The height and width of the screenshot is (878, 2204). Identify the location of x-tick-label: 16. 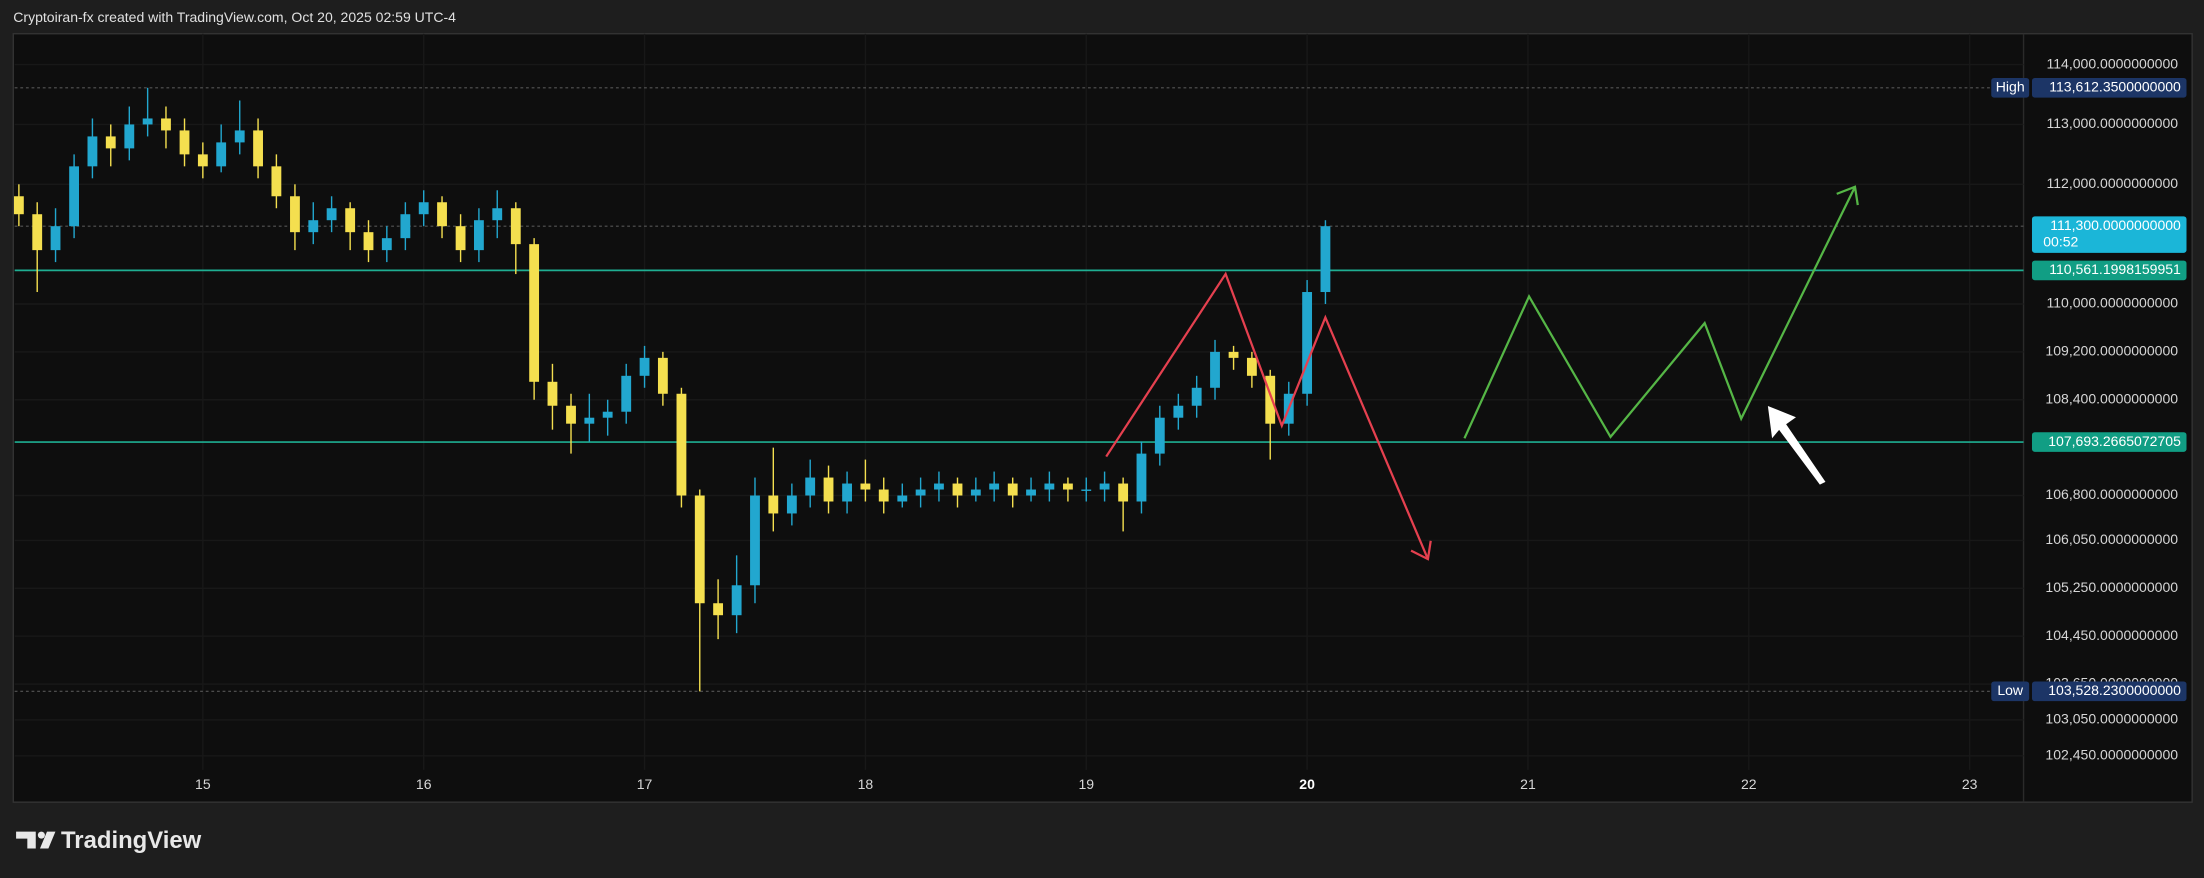
(424, 784).